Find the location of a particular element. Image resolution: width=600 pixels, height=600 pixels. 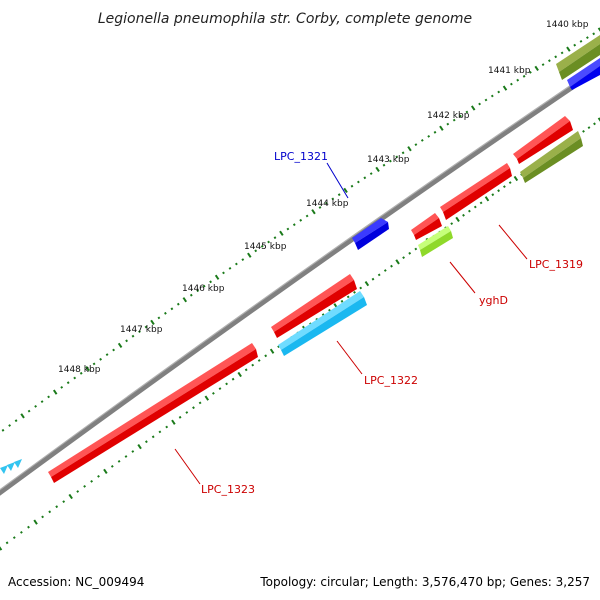

feature-olive-top is located at coordinates (578, 57).